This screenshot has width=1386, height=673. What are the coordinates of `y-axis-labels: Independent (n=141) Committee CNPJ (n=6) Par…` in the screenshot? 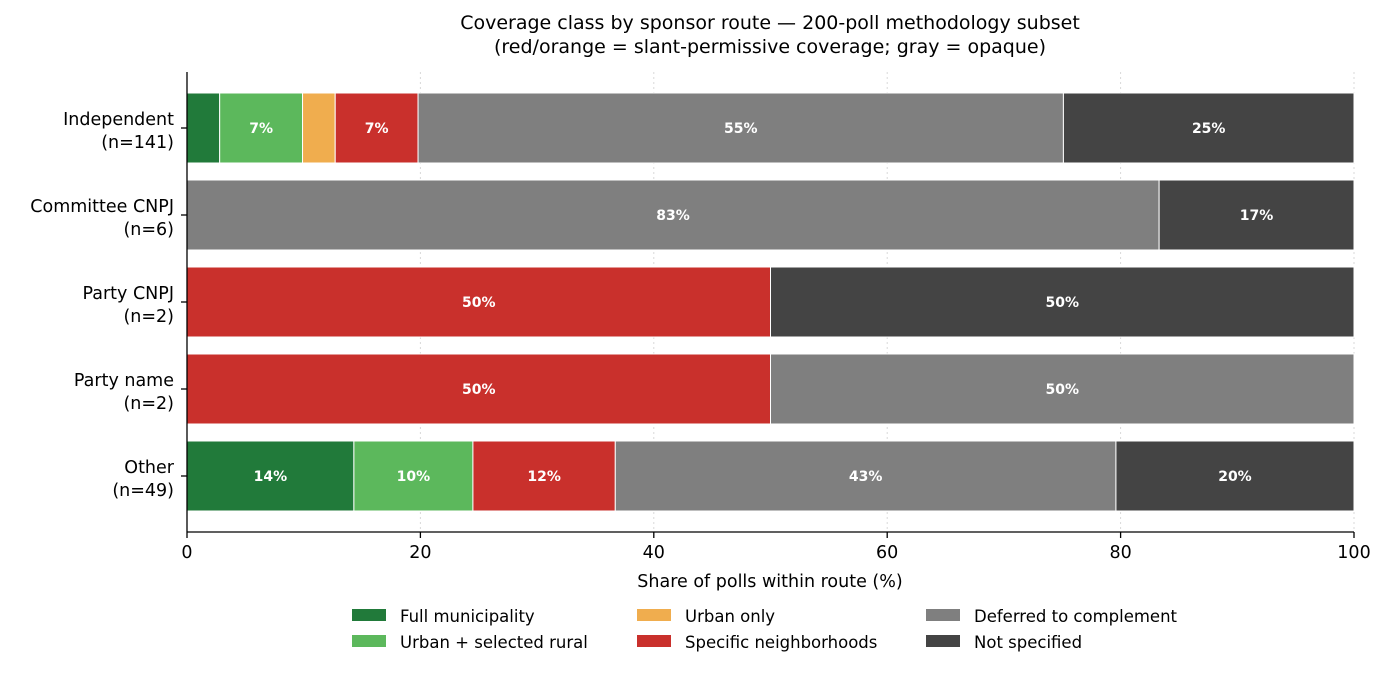 It's located at (108, 305).